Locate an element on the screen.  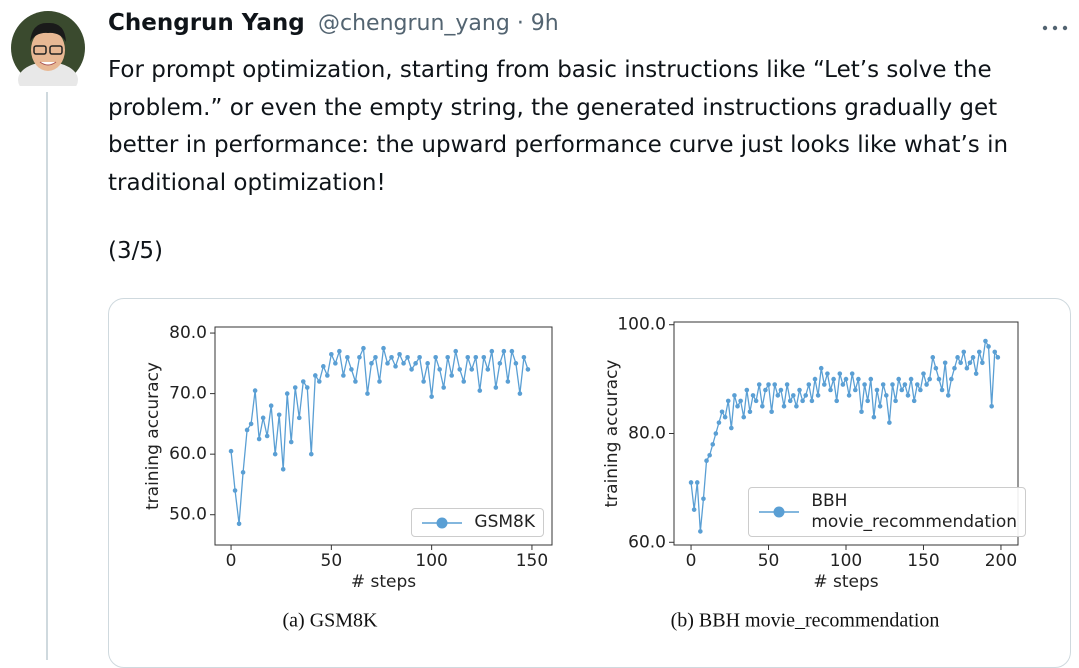
y-tick-label: 100.0 is located at coordinates (641, 325).